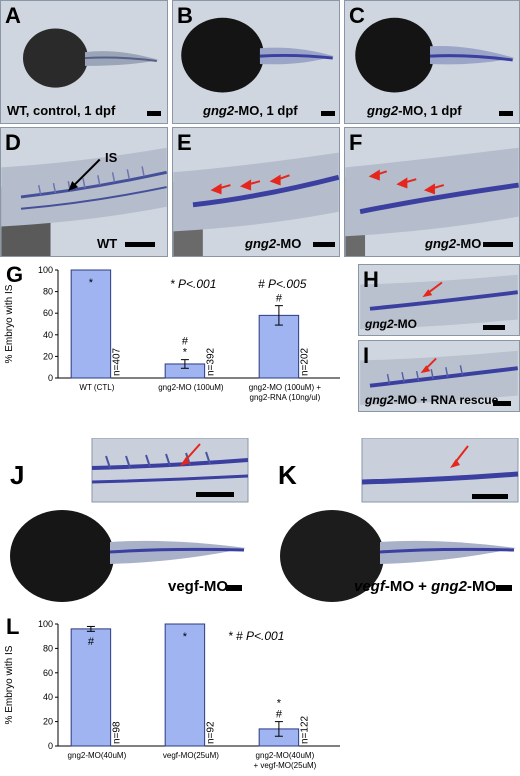 Image resolution: width=520 pixels, height=776 pixels. What do you see at coordinates (446, 400) in the screenshot?
I see `caption-text: -MO + RNA rescue` at bounding box center [446, 400].